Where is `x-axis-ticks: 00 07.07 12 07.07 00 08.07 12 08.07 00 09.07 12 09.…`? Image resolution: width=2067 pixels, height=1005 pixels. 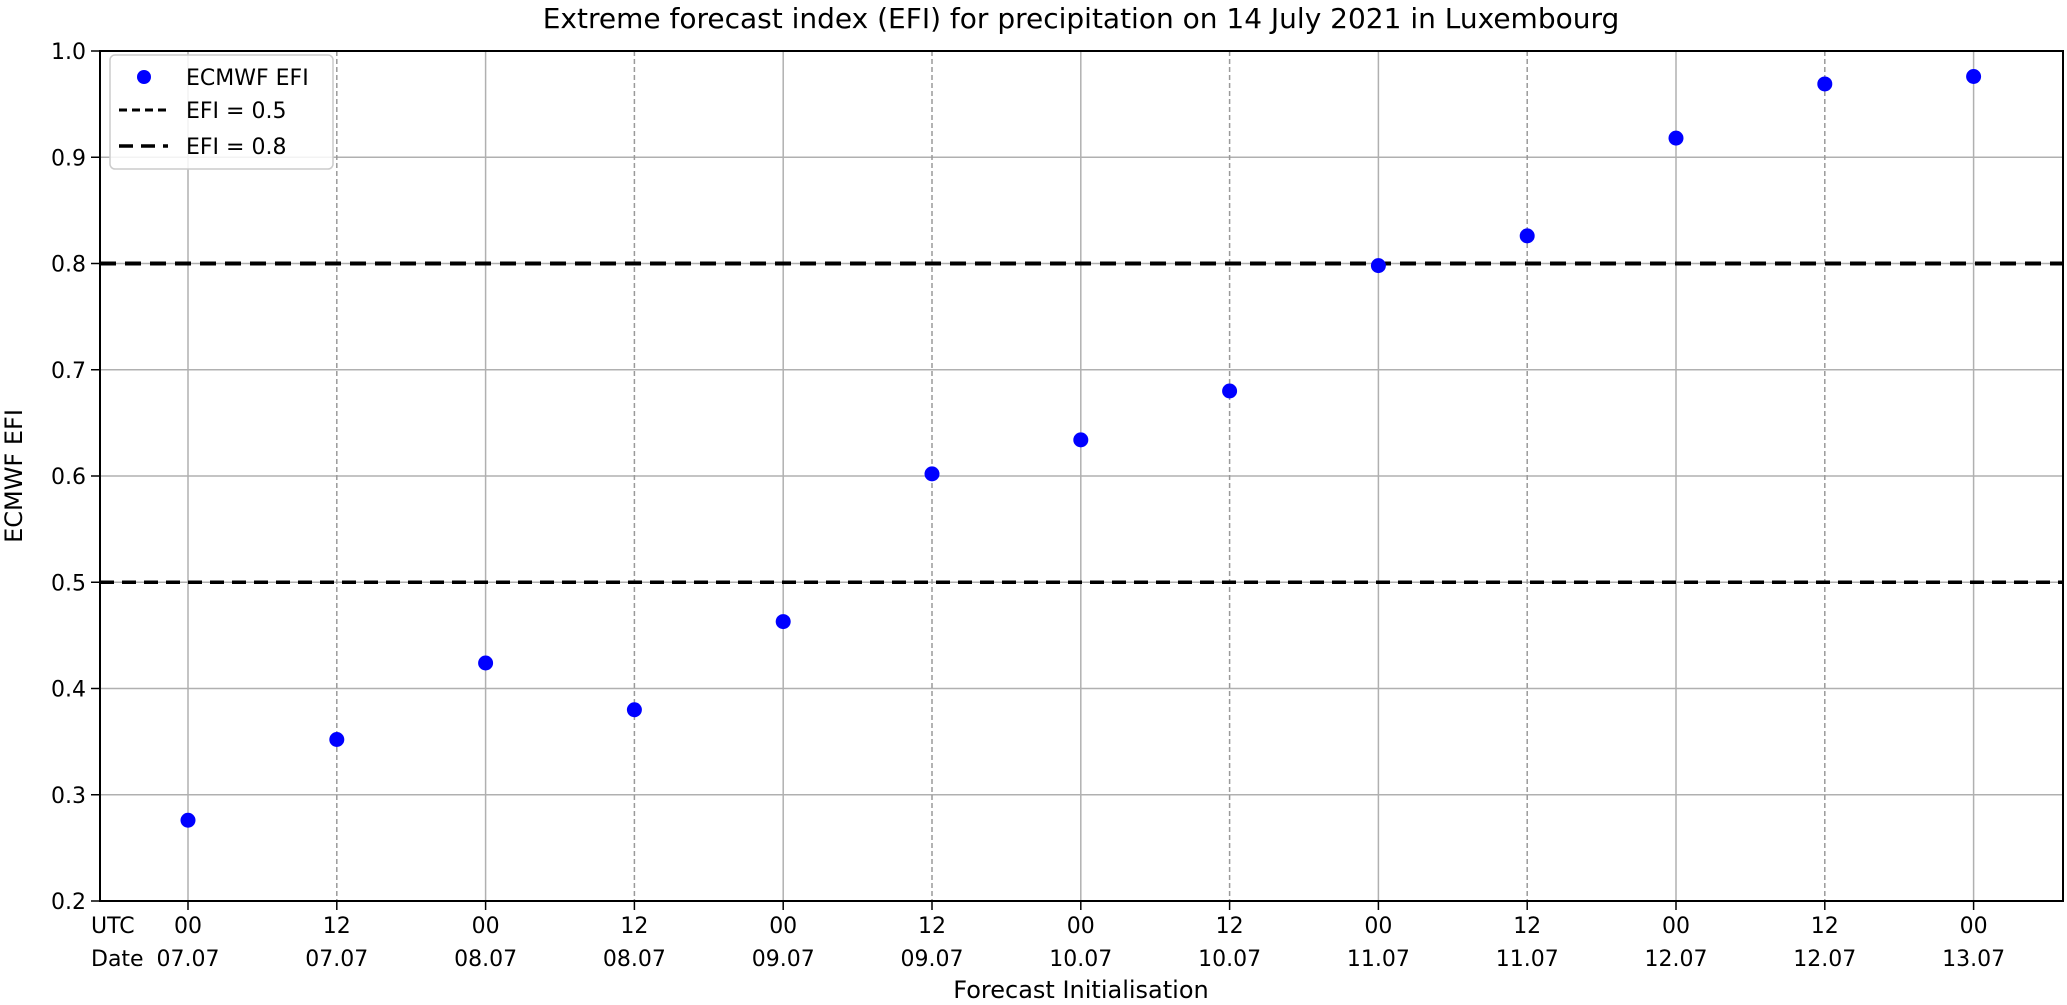 x-axis-ticks: 00 07.07 12 07.07 00 08.07 12 08.07 00 09.07 12 09.… is located at coordinates (1081, 936).